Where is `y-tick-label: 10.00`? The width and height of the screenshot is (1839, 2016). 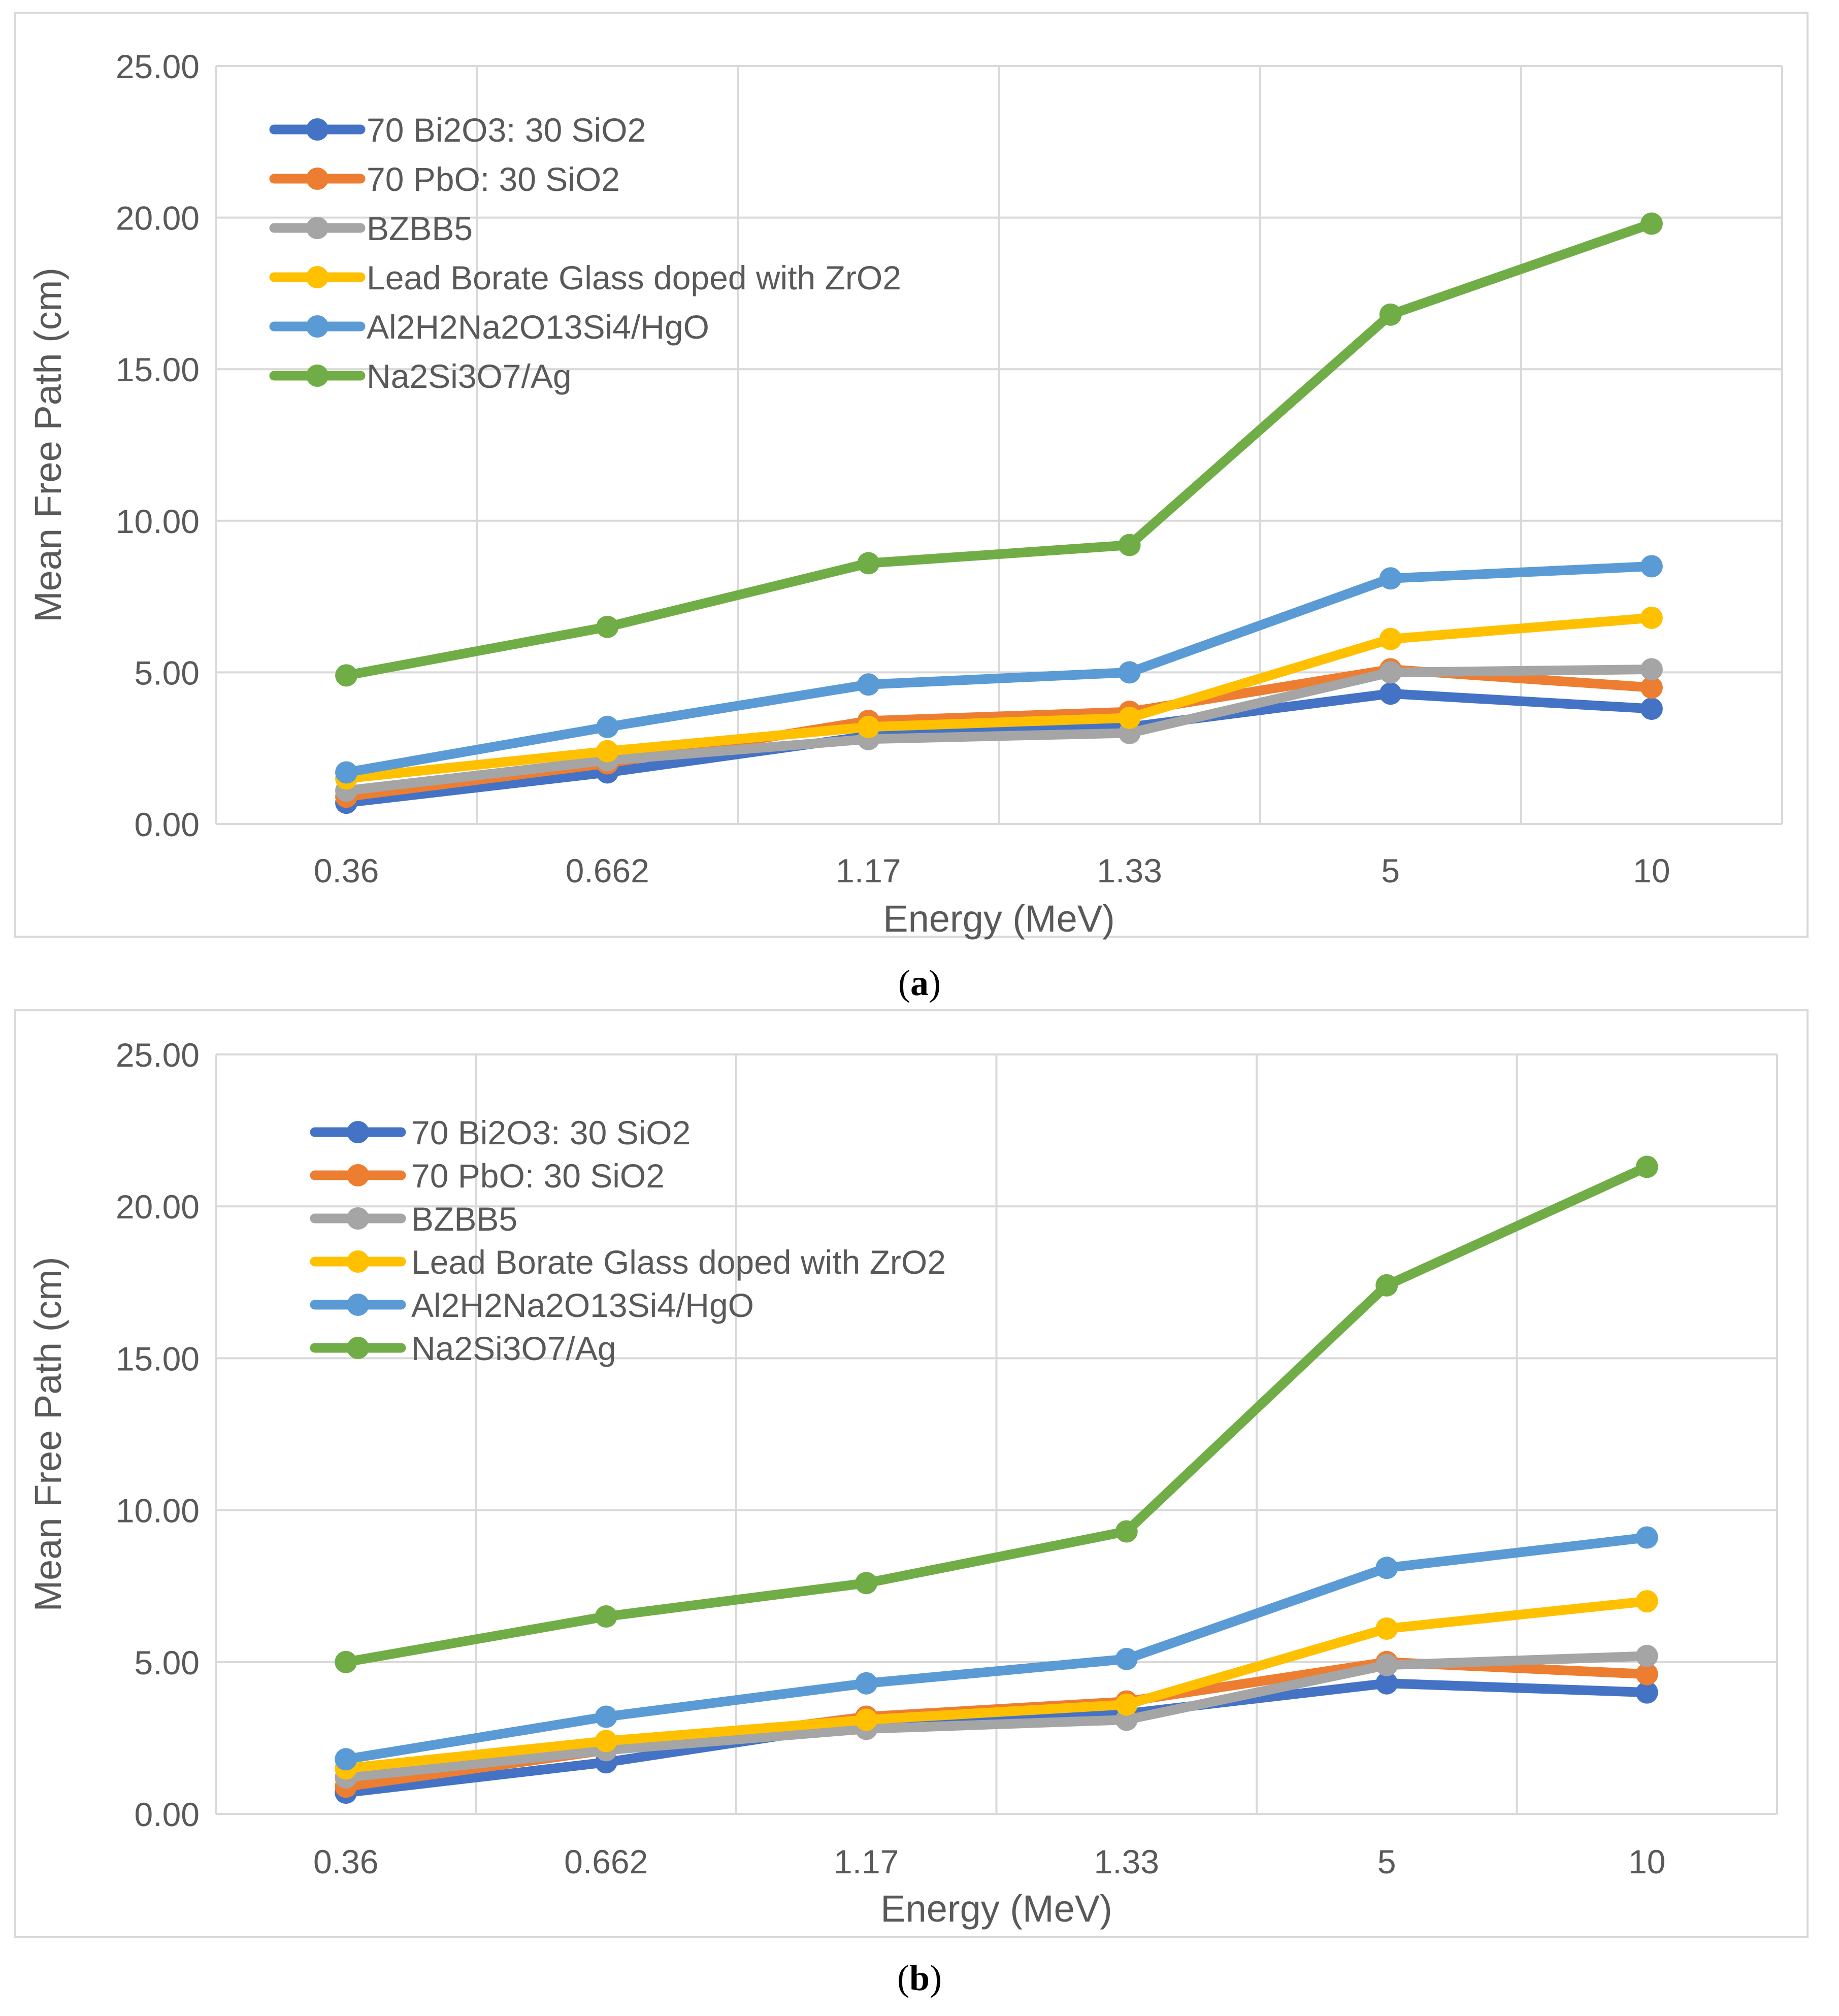
y-tick-label: 10.00 is located at coordinates (158, 1511).